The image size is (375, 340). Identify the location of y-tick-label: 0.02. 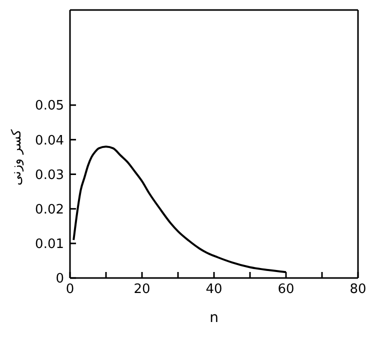
(49, 210).